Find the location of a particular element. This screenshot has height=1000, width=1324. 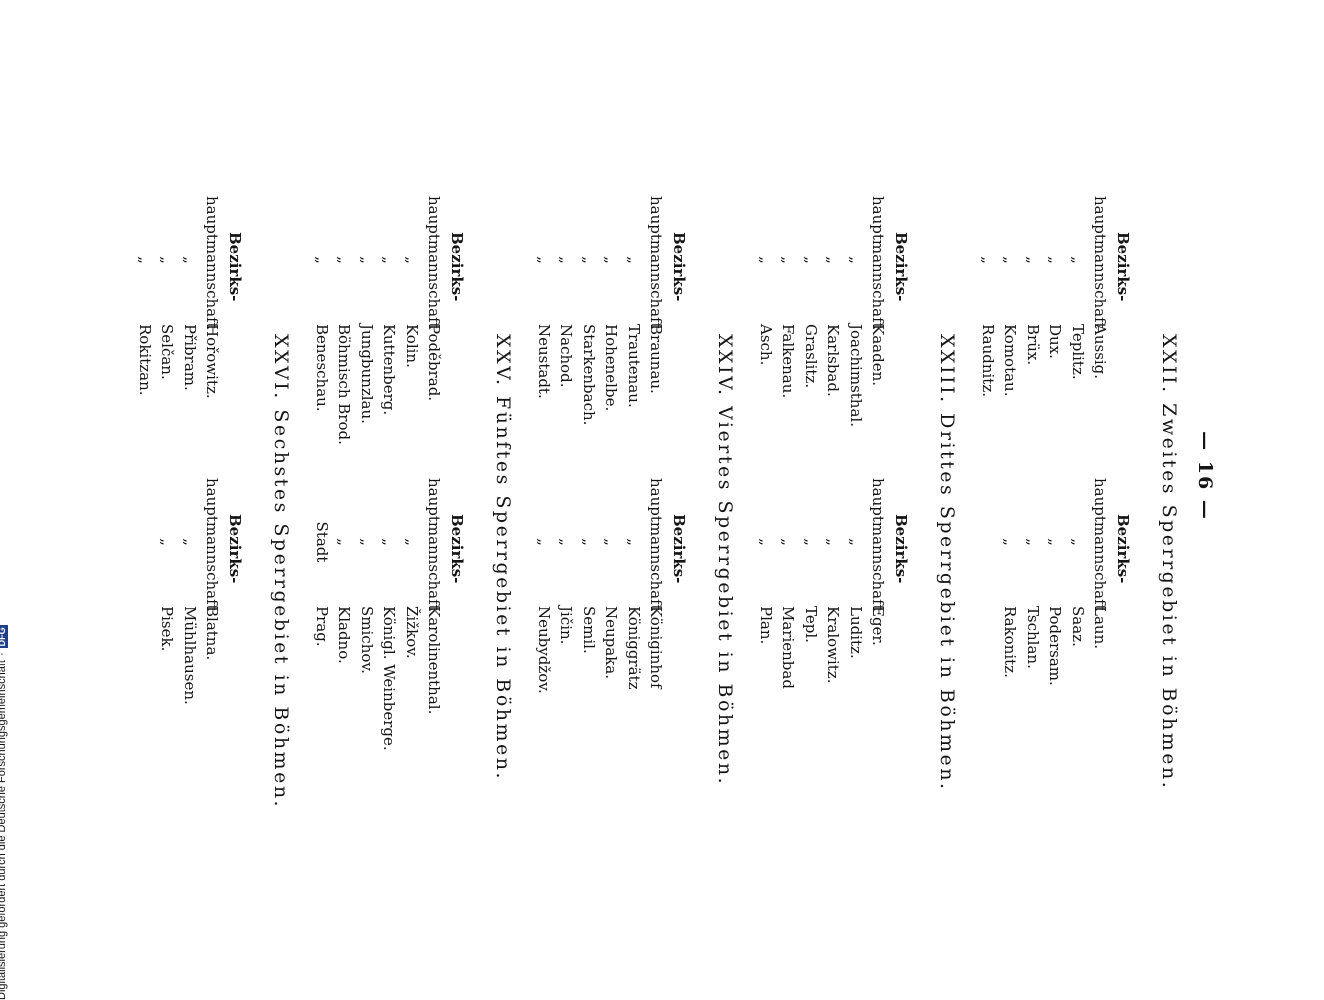

district-row: Stadt Prag. is located at coordinates (322, 608).